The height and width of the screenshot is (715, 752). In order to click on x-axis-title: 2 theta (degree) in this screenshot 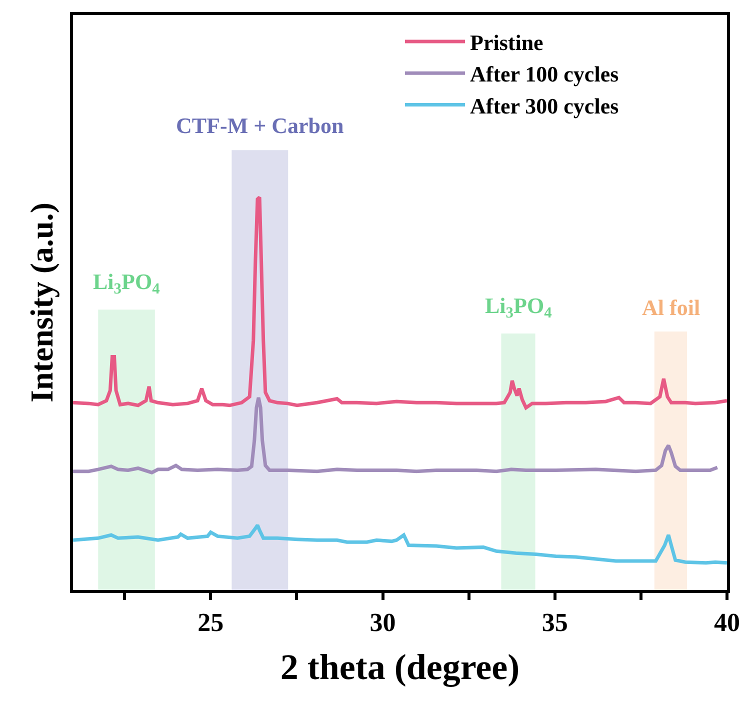, I will do `click(400, 666)`.